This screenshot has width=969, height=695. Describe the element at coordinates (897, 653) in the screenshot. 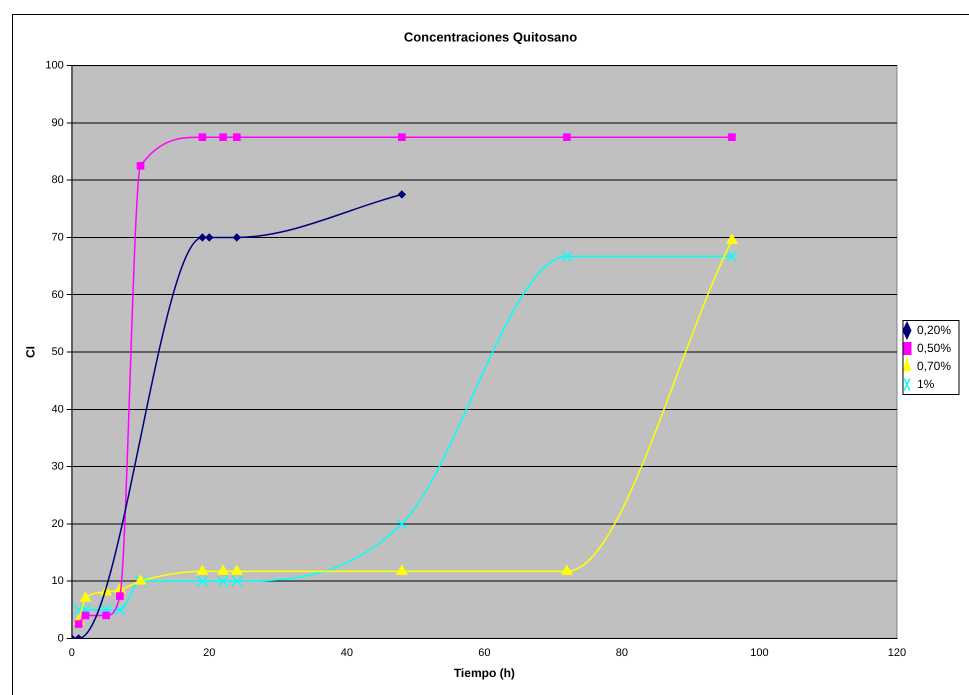

I see `x-tick-label: 120` at that location.